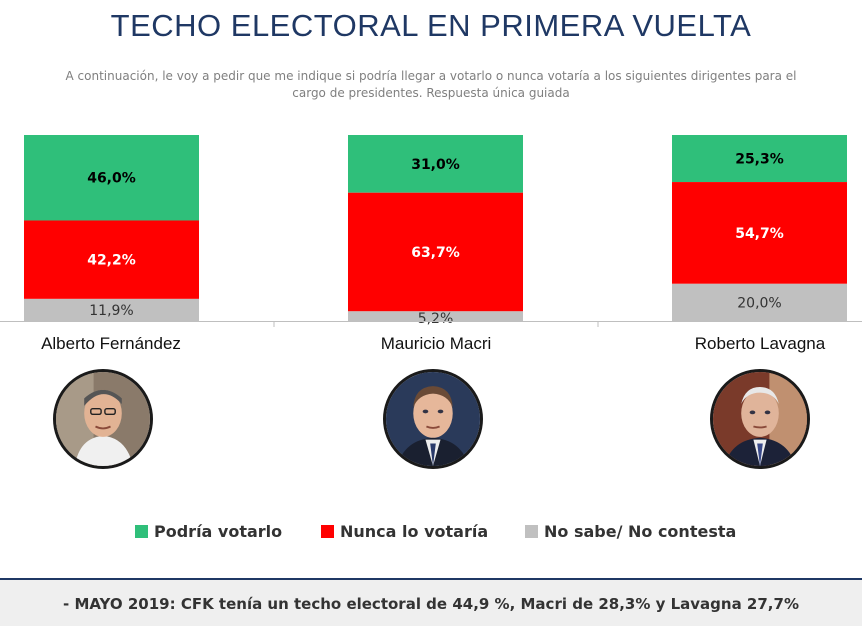 The height and width of the screenshot is (626, 862). I want to click on portrait-macri-icon, so click(433, 419).